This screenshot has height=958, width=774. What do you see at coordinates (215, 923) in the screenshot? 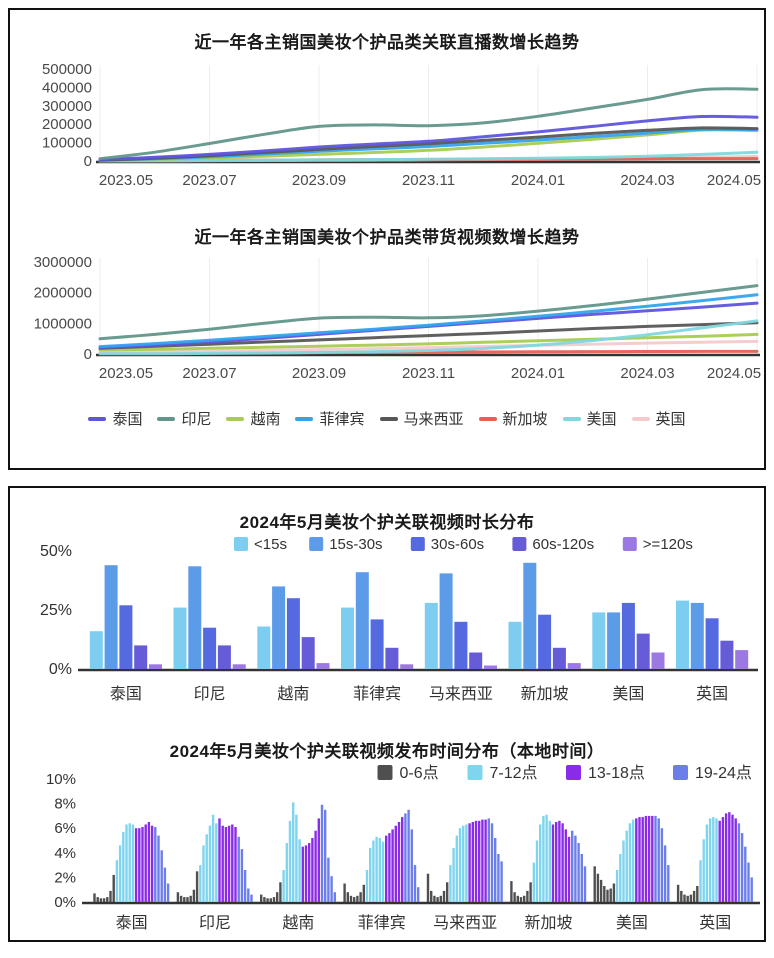
I see `category-label: 印尼` at bounding box center [215, 923].